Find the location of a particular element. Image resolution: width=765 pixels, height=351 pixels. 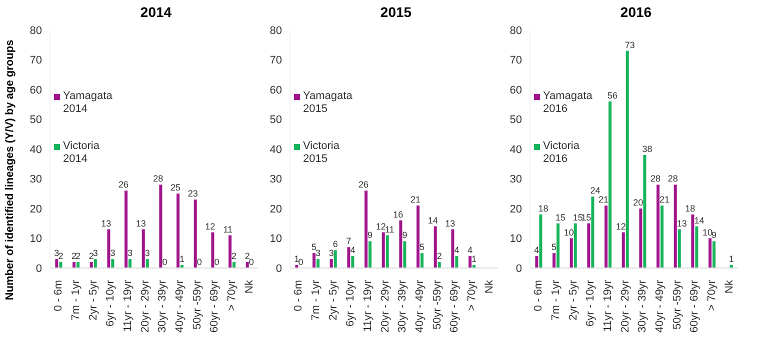

y-tick-label: 70 is located at coordinates (516, 60).